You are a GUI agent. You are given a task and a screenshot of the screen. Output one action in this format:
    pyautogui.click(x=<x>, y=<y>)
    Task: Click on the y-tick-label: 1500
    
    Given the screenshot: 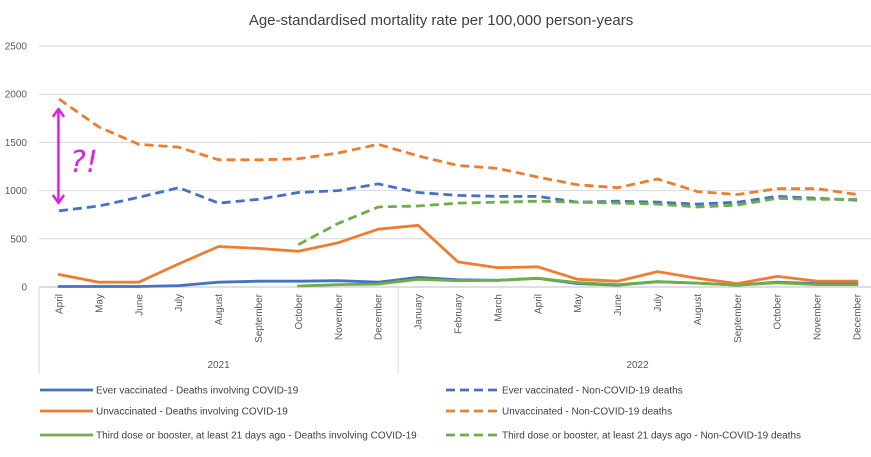 What is the action you would take?
    pyautogui.click(x=16, y=143)
    